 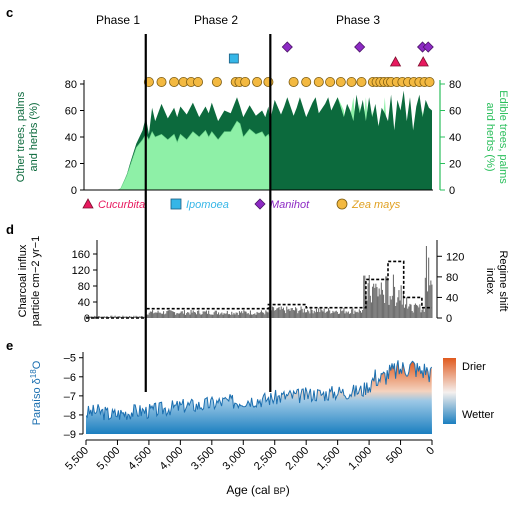 I want to click on x-axis-tick-label: 5,500, so click(x=77, y=459).